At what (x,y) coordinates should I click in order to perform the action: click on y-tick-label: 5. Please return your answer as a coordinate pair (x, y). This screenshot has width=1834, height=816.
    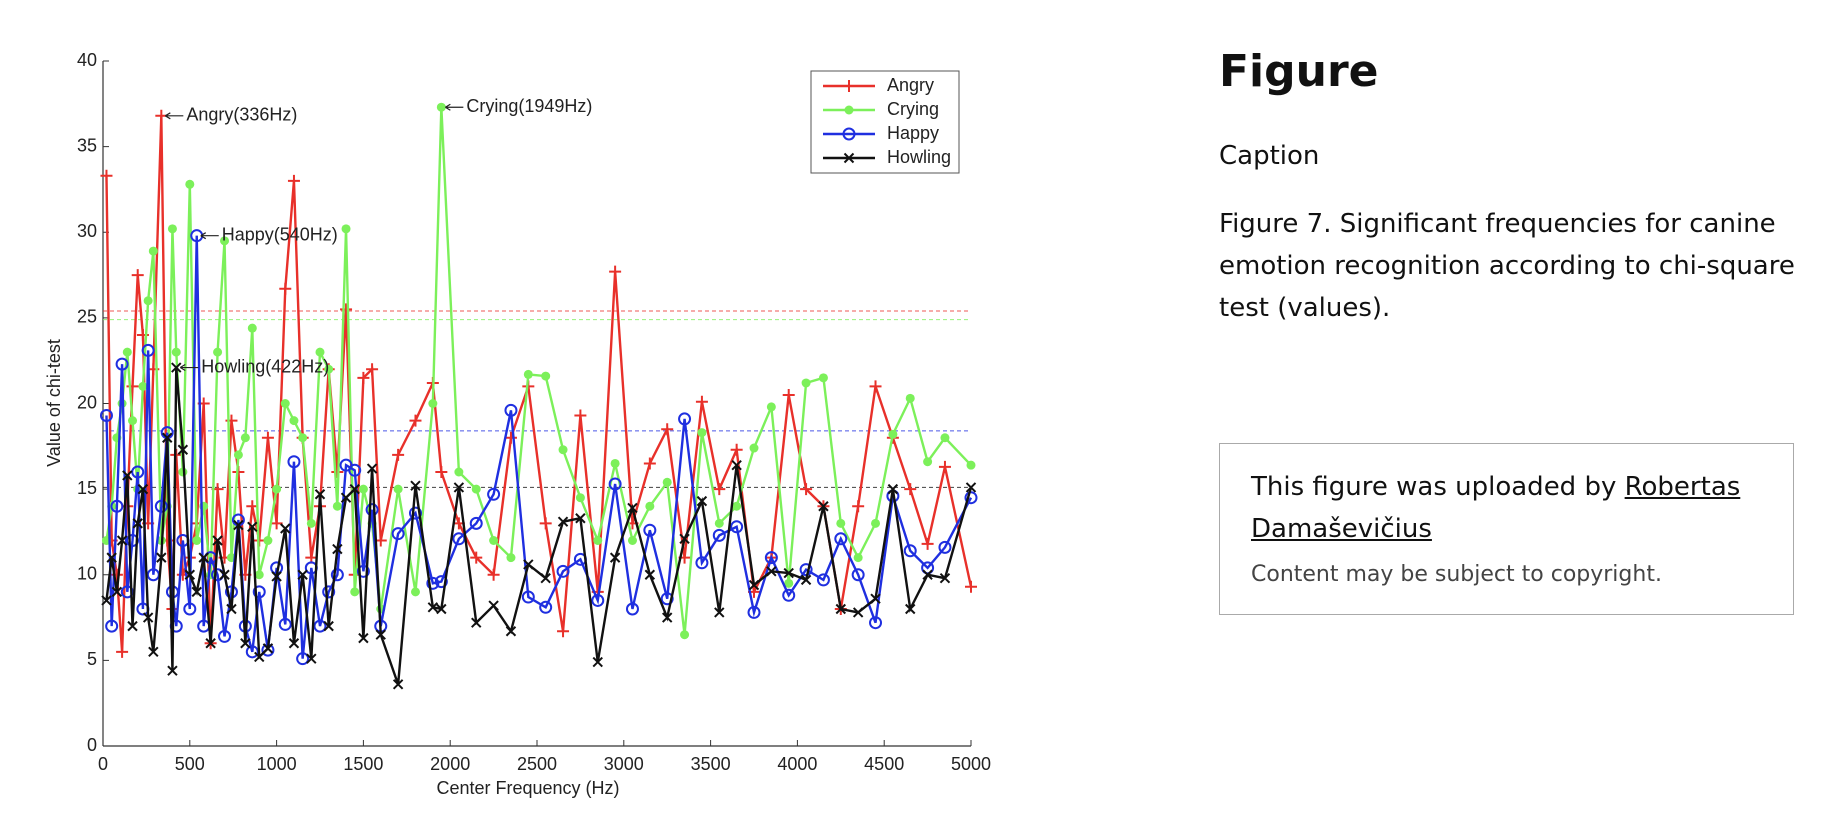
    Looking at the image, I should click on (92, 659).